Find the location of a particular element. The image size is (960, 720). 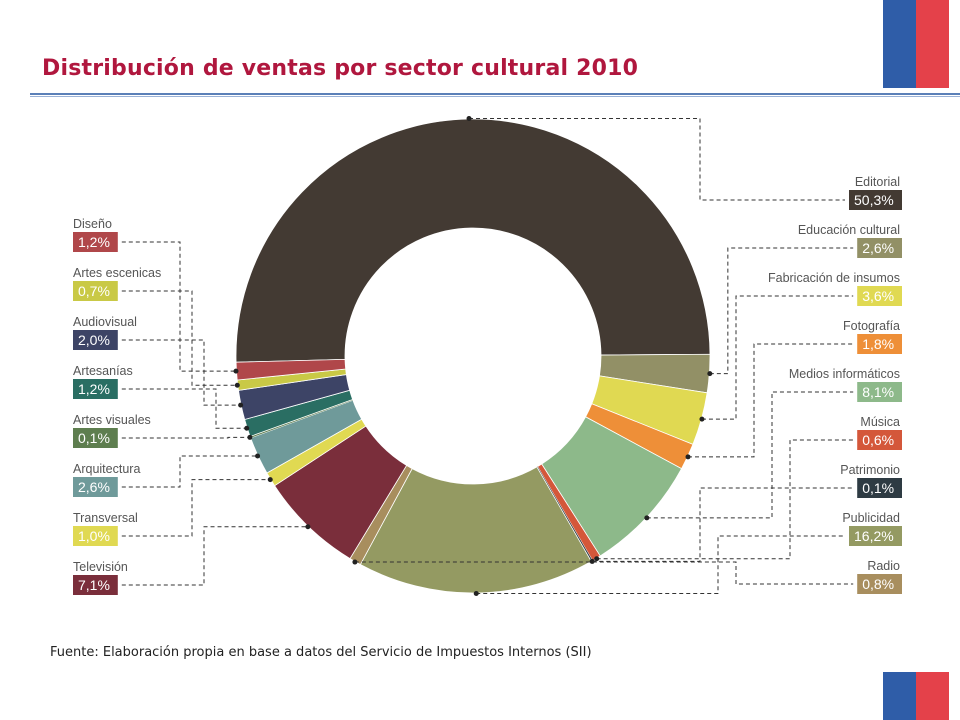

title-divider-thin is located at coordinates (495, 96).